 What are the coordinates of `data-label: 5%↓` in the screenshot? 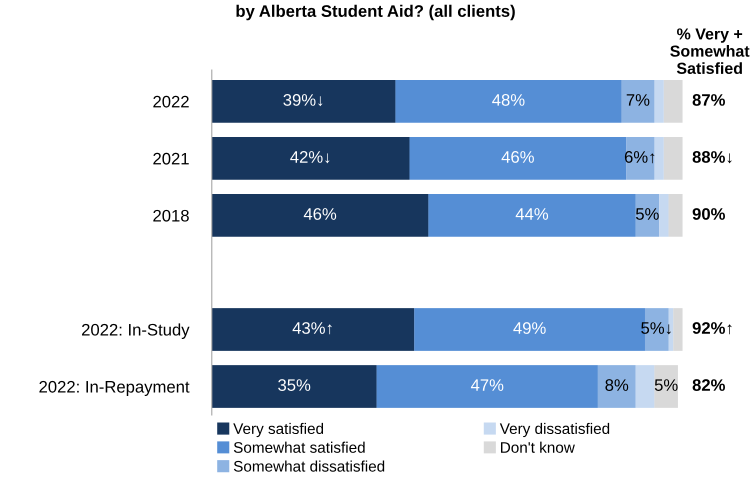 It's located at (656, 328).